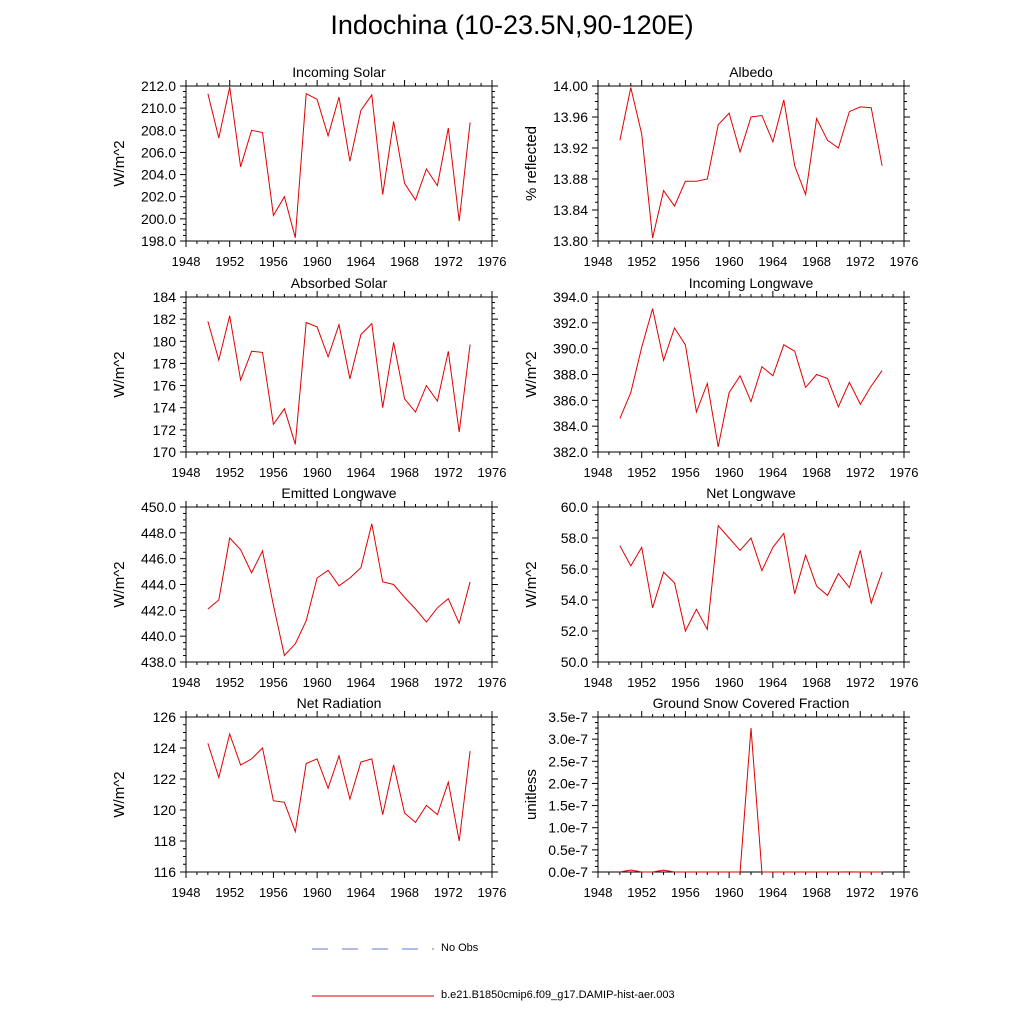 The image size is (1024, 1024). I want to click on y-tick-label: 212.0, so click(158, 86).